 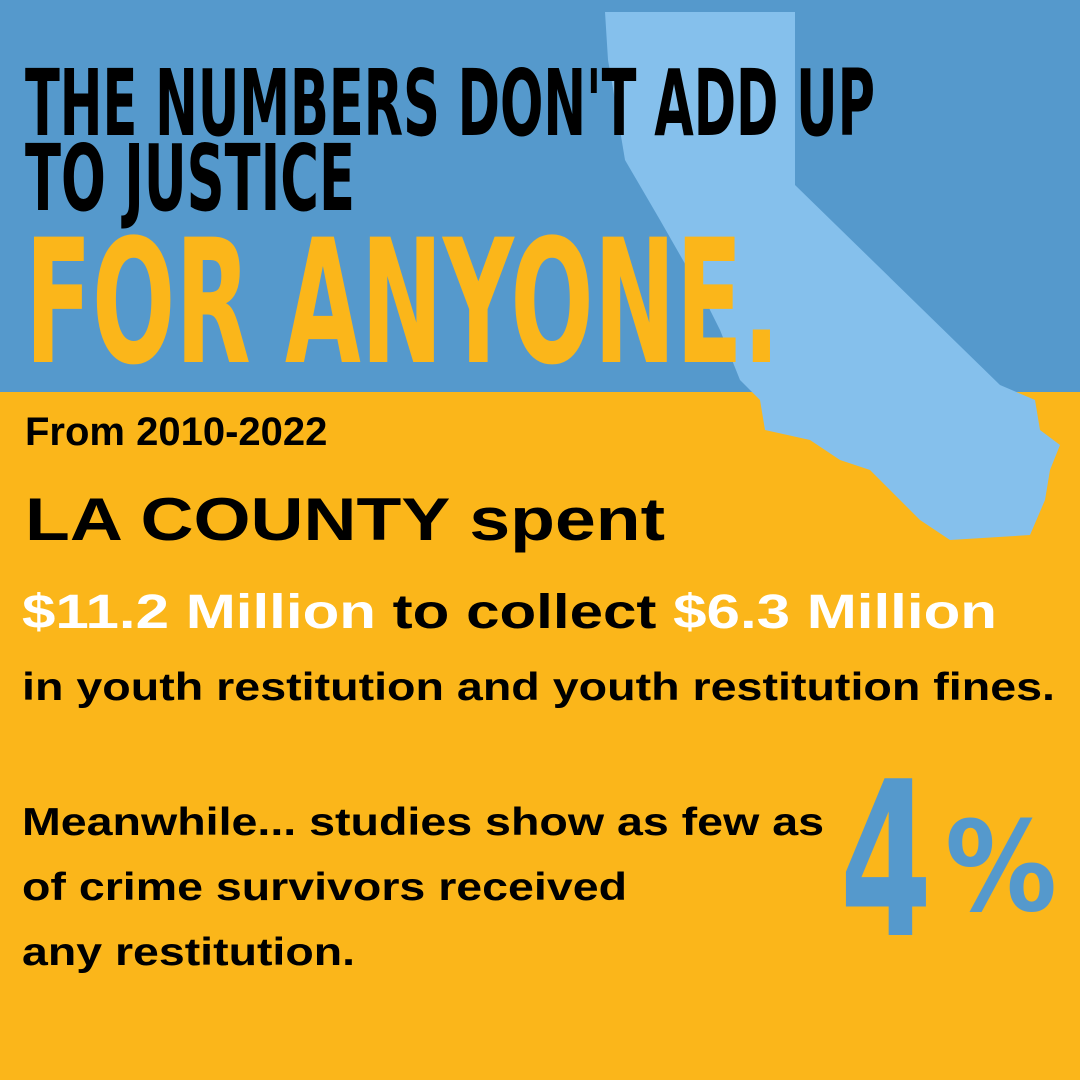 I want to click on headline-emphasis: FOR ANYONE., so click(x=402, y=302).